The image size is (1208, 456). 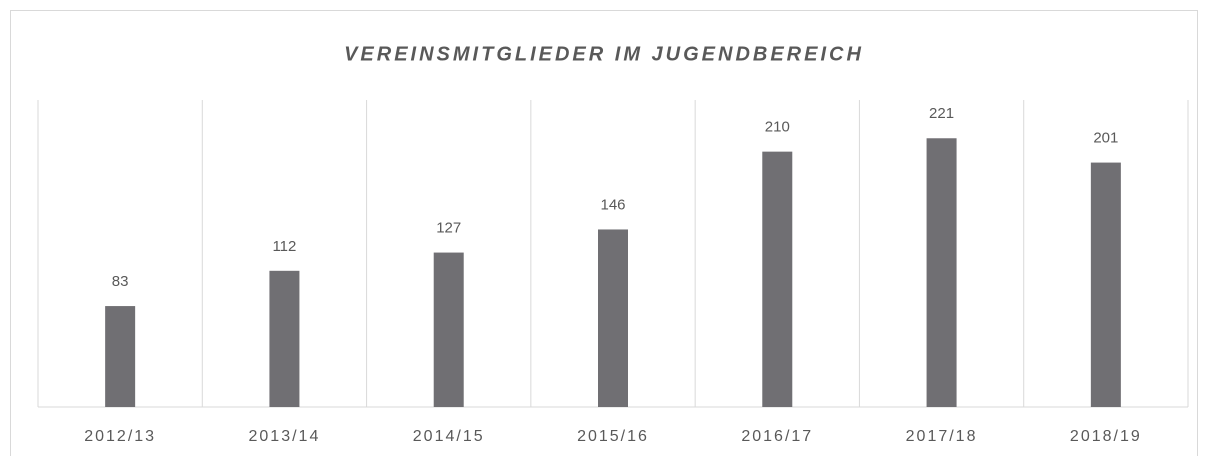 I want to click on x-tick-label: 2016/17, so click(x=777, y=436).